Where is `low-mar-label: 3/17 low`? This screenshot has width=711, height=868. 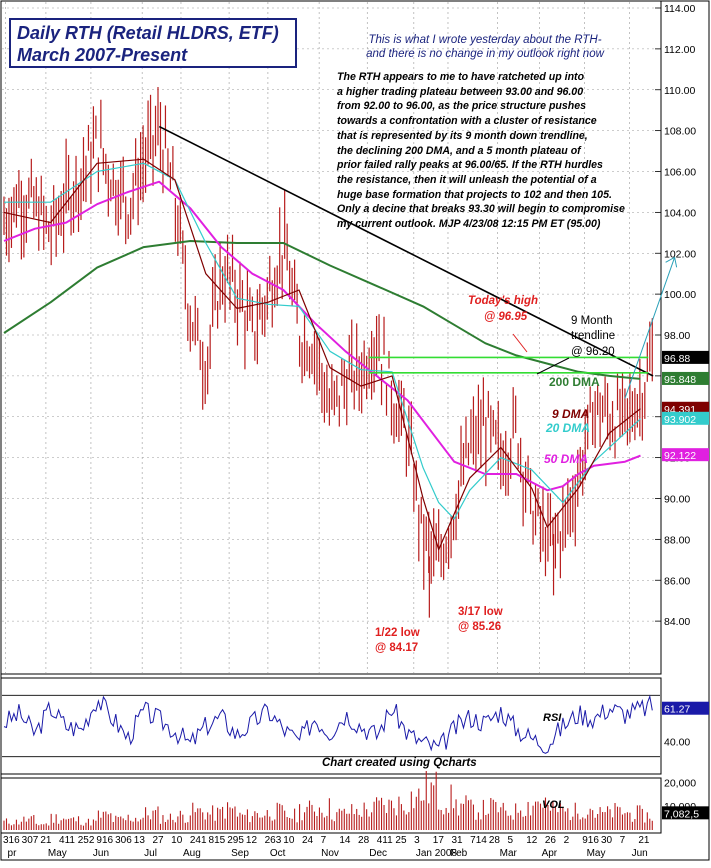 low-mar-label: 3/17 low is located at coordinates (480, 612).